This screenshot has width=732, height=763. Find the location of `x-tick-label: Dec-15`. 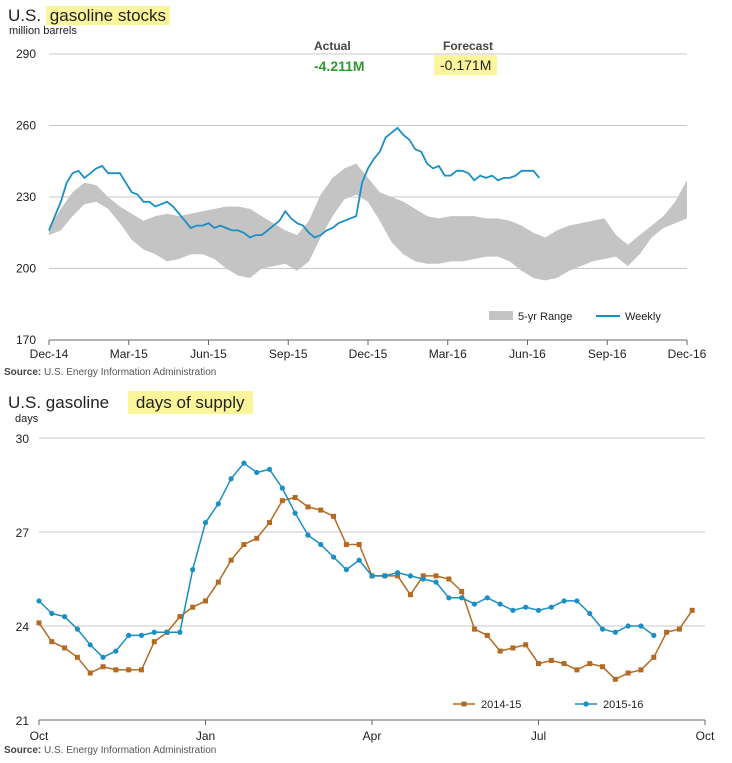

x-tick-label: Dec-15 is located at coordinates (368, 354).